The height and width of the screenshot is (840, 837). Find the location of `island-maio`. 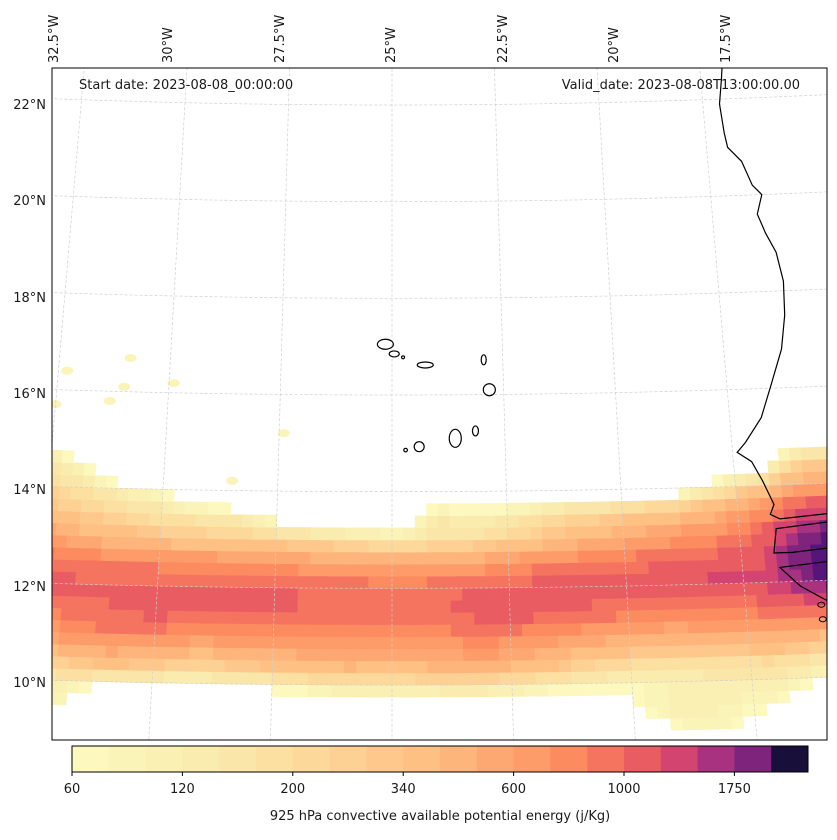

island-maio is located at coordinates (475, 431).